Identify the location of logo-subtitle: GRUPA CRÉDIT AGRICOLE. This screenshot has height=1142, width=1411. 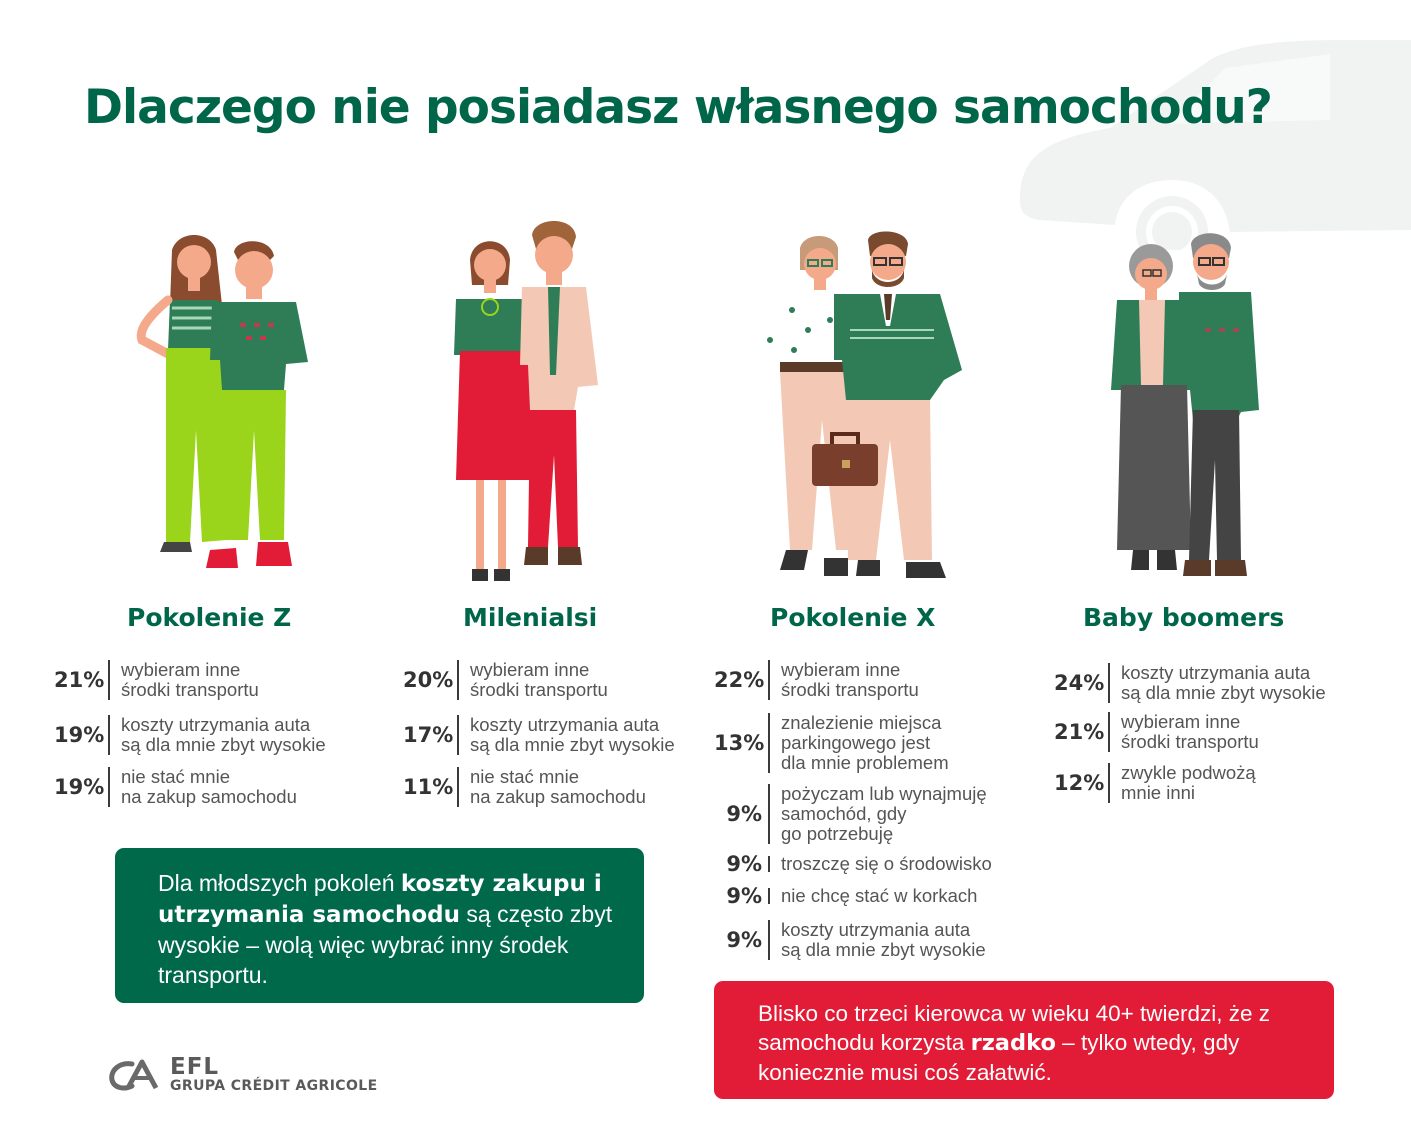
(274, 1086).